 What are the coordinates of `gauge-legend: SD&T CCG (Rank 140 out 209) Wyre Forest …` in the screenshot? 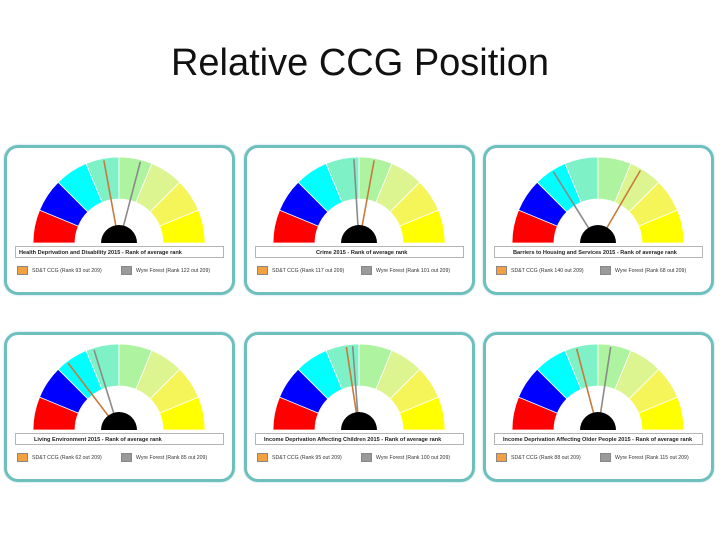 It's located at (599, 271).